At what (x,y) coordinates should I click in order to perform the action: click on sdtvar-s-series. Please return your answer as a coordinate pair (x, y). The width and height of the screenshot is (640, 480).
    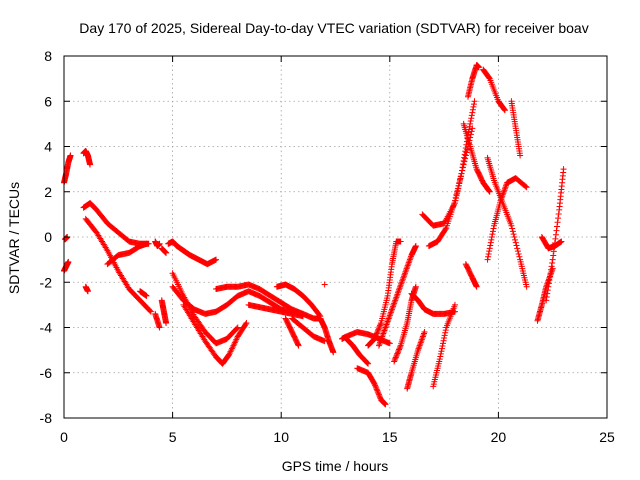
    Looking at the image, I should click on (275, 310).